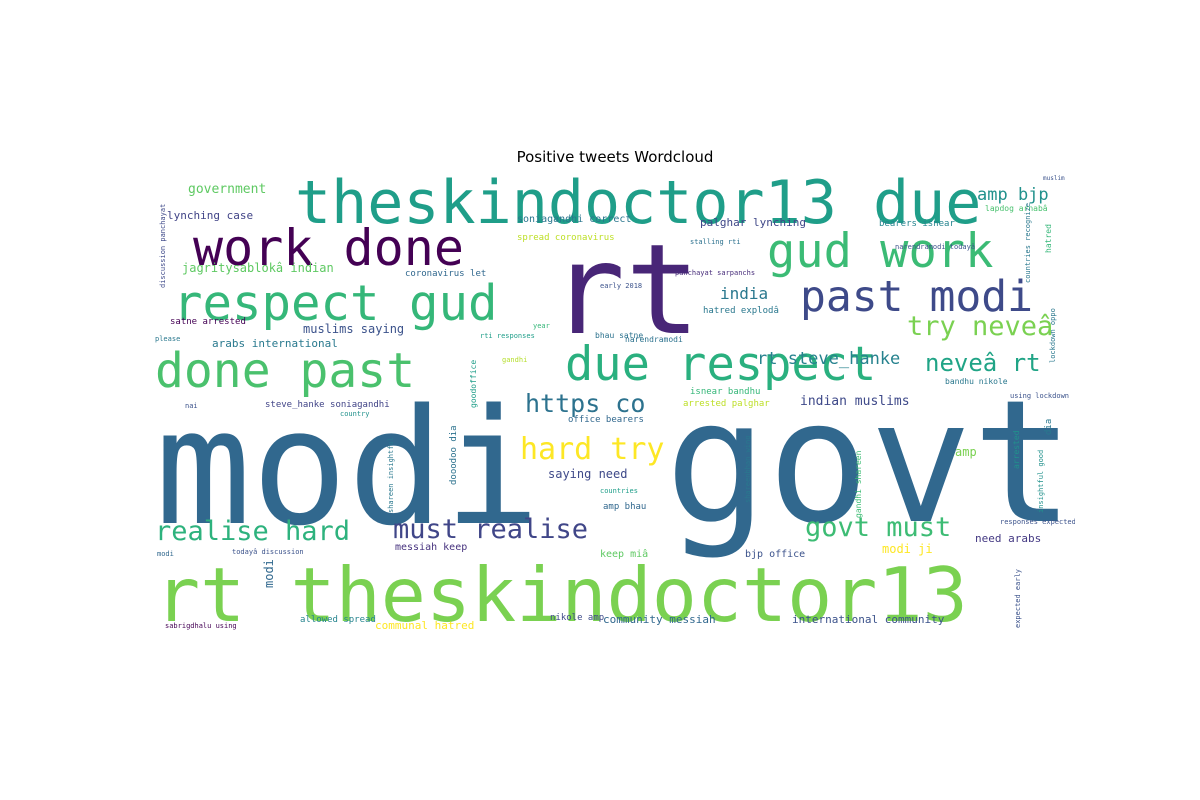 Image resolution: width=1200 pixels, height=800 pixels. I want to click on wordcloud-word: india, so click(744, 293).